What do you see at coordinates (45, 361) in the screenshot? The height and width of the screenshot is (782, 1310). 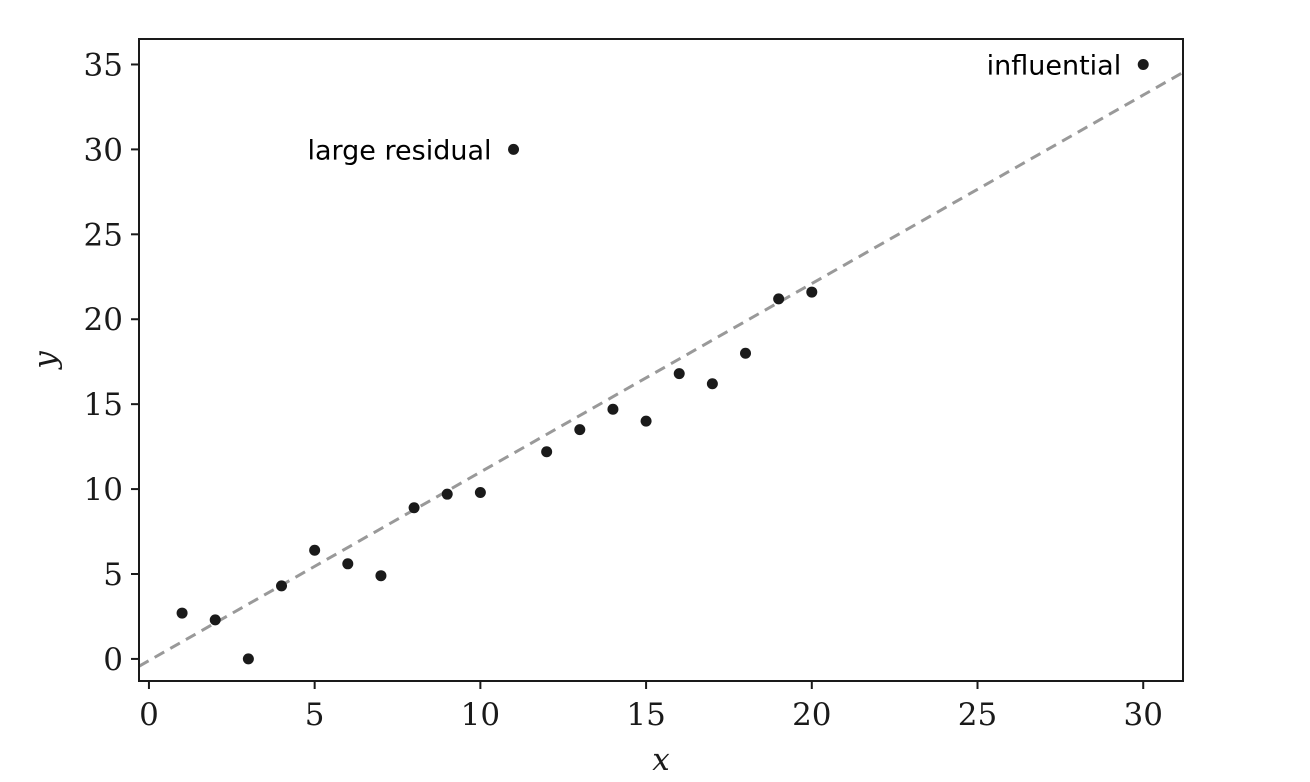 I see `y-axis-label: y` at bounding box center [45, 361].